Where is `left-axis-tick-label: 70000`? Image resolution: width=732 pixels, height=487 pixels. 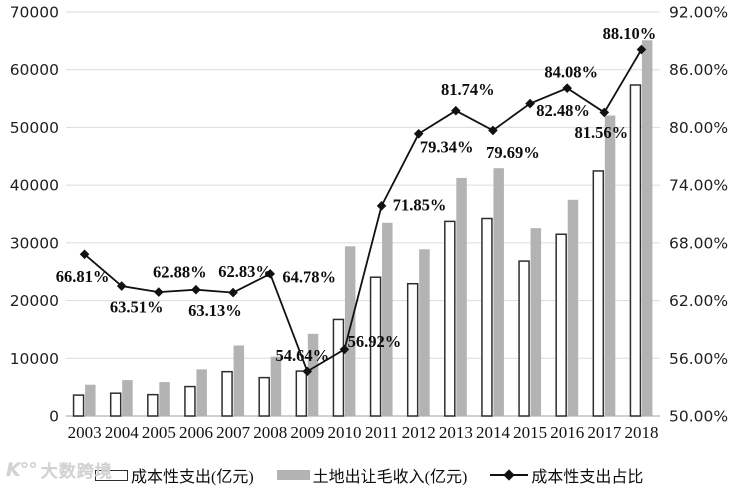 left-axis-tick-label: 70000 is located at coordinates (34, 13).